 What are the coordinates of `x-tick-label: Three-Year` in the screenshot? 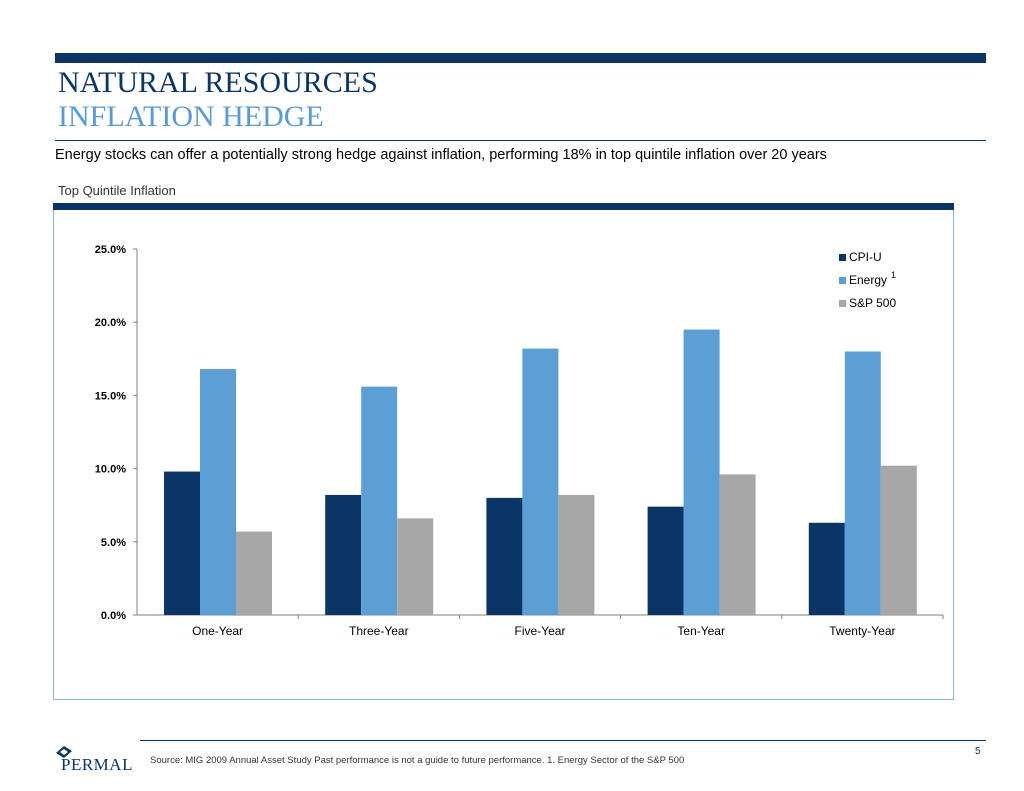 It's located at (379, 631).